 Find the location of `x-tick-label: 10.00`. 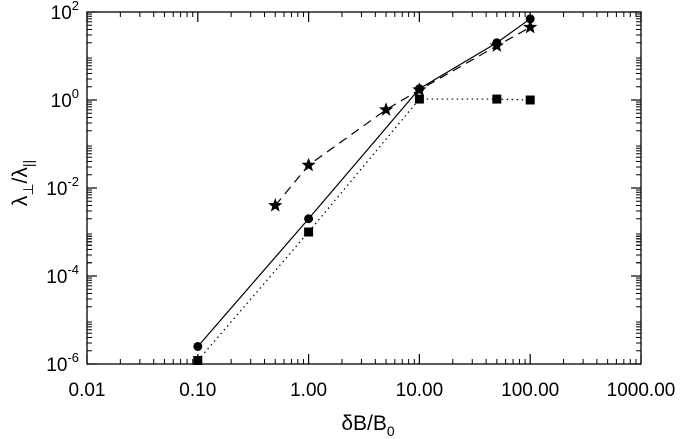

x-tick-label: 10.00 is located at coordinates (420, 390).